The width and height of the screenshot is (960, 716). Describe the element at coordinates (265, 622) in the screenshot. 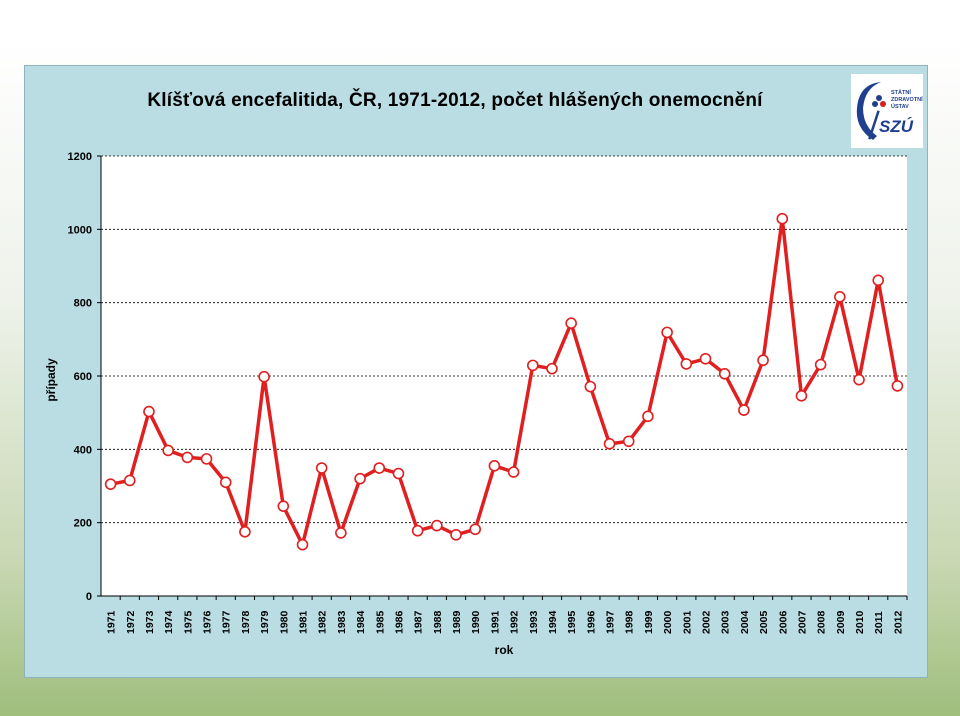

I see `x-tick-label: 1979` at that location.